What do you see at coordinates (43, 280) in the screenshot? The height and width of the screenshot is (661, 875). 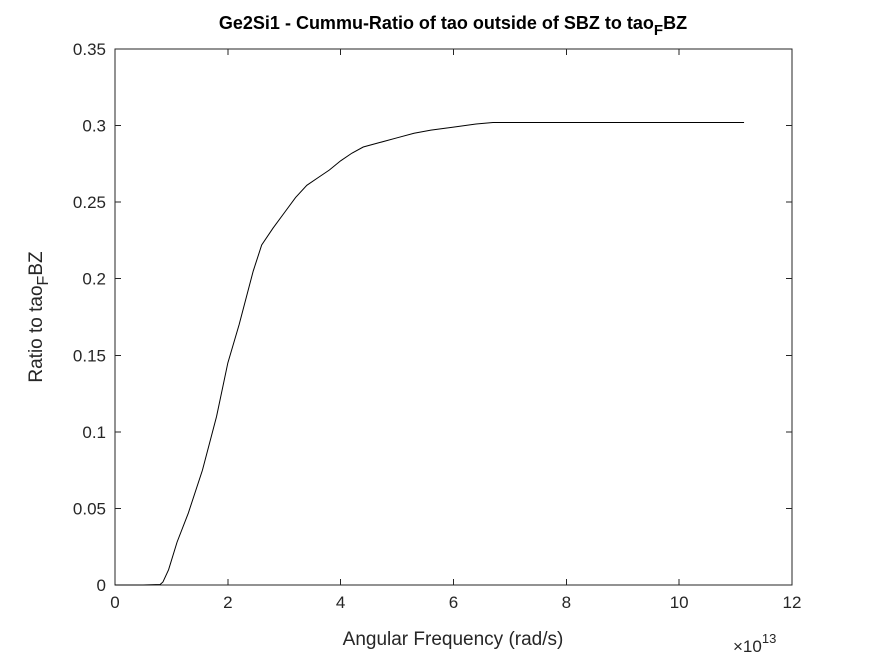 I see `y-axis-label-subscript: F` at bounding box center [43, 280].